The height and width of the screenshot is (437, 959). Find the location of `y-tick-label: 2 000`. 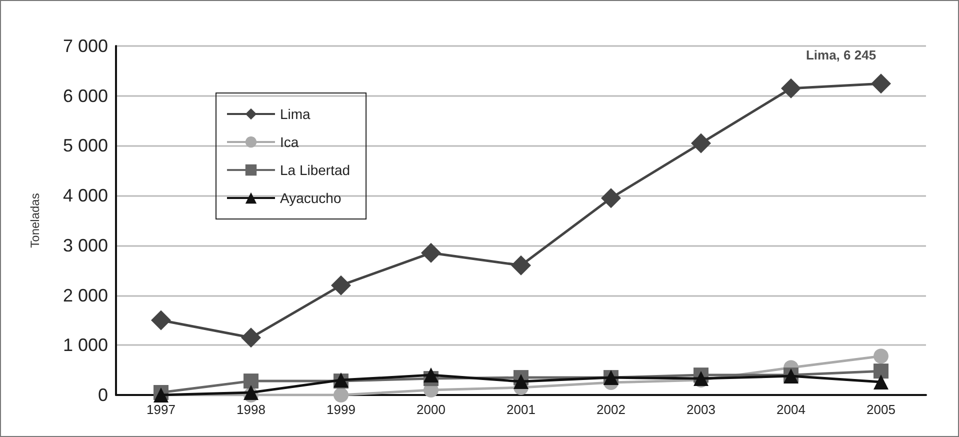

y-tick-label: 2 000 is located at coordinates (85, 295).